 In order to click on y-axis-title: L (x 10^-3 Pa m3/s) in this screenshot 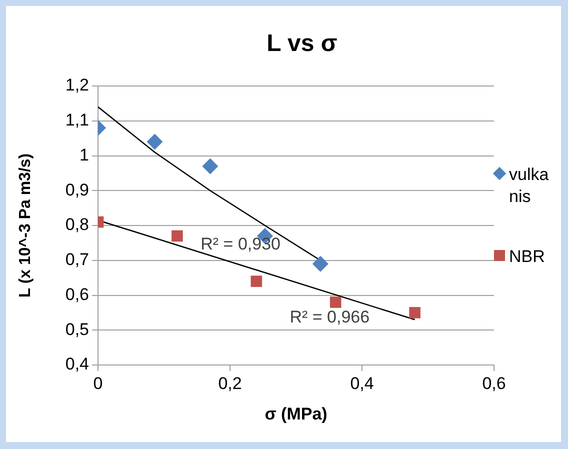, I will do `click(25, 225)`.